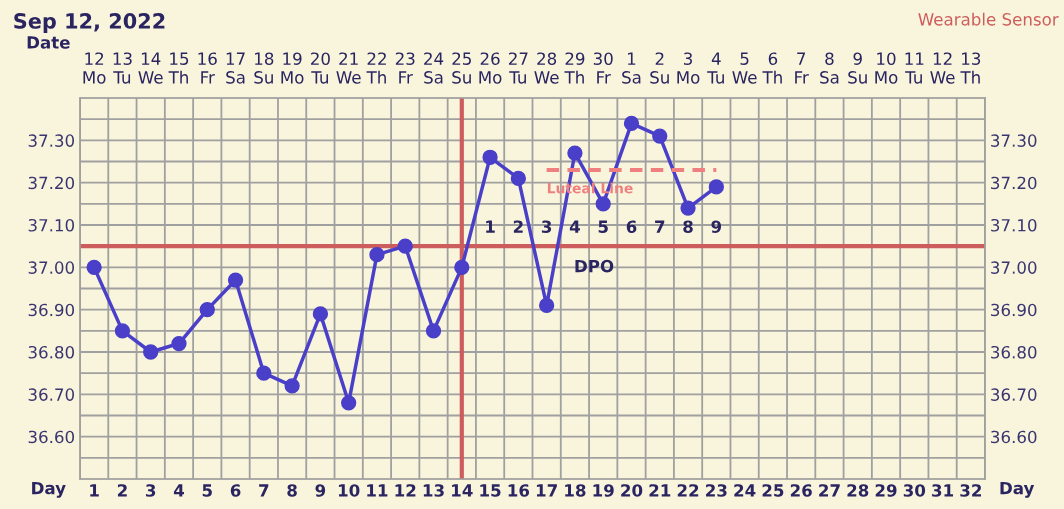 This screenshot has height=509, width=1064. I want to click on annotation: 9, so click(716, 226).